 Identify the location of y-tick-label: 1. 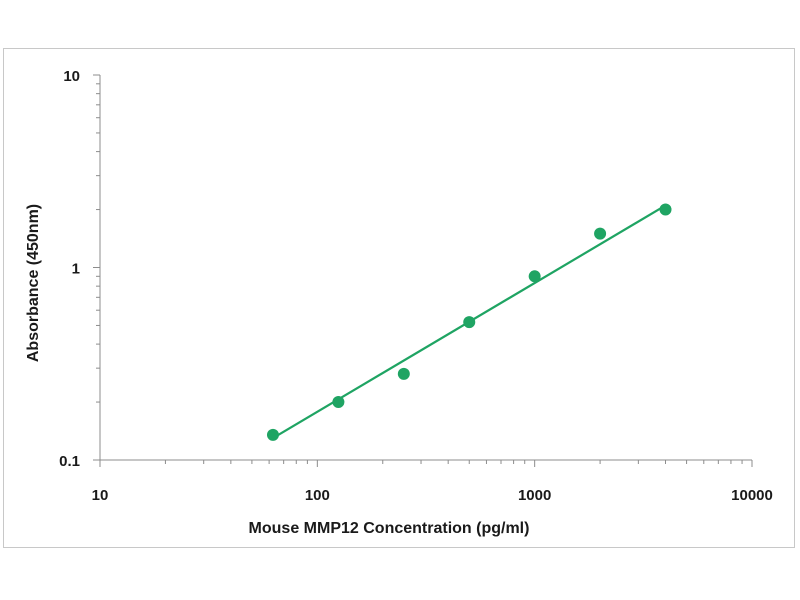
(76, 269).